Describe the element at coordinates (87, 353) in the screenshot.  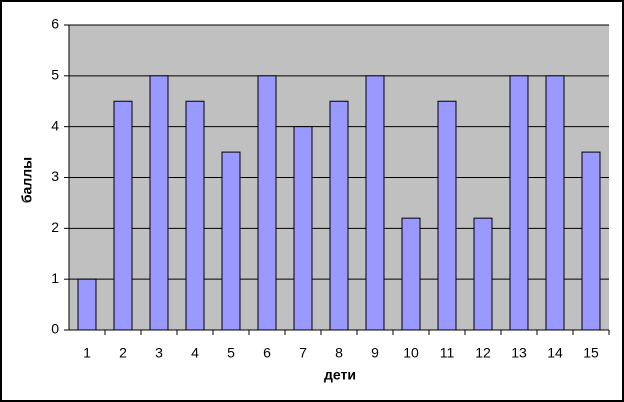
I see `x-tick-label: 1` at that location.